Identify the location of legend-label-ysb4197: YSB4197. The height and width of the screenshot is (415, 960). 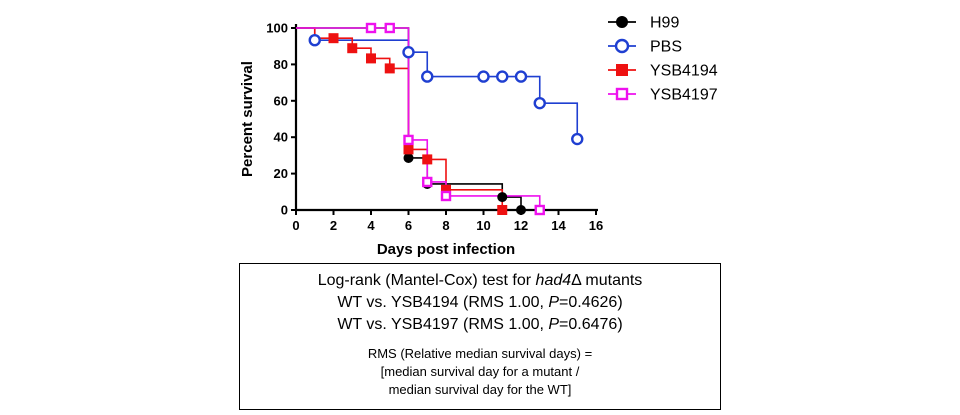
(684, 95).